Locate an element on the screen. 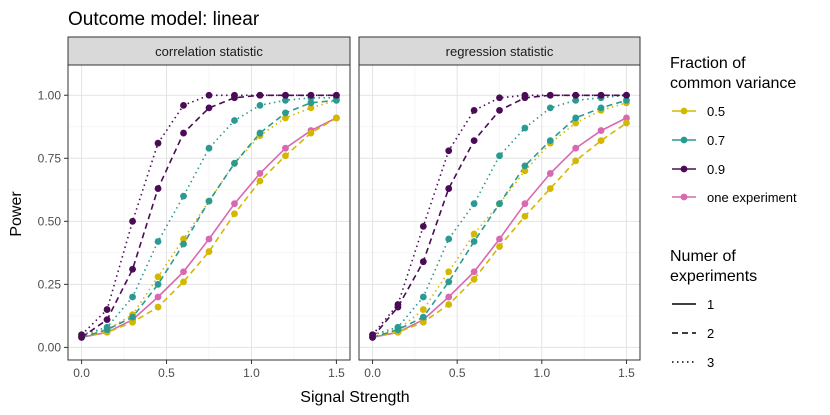 The height and width of the screenshot is (415, 830). y-tick-label: 0.25 is located at coordinates (50, 284).